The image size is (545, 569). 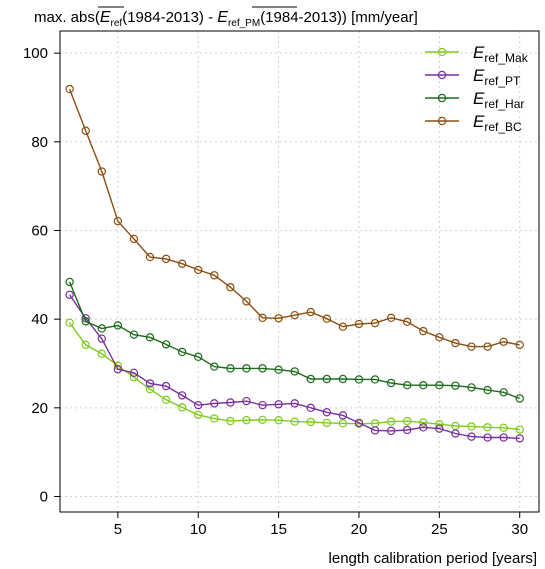 I want to click on legend-label-sub: ref_BC, so click(x=503, y=127).